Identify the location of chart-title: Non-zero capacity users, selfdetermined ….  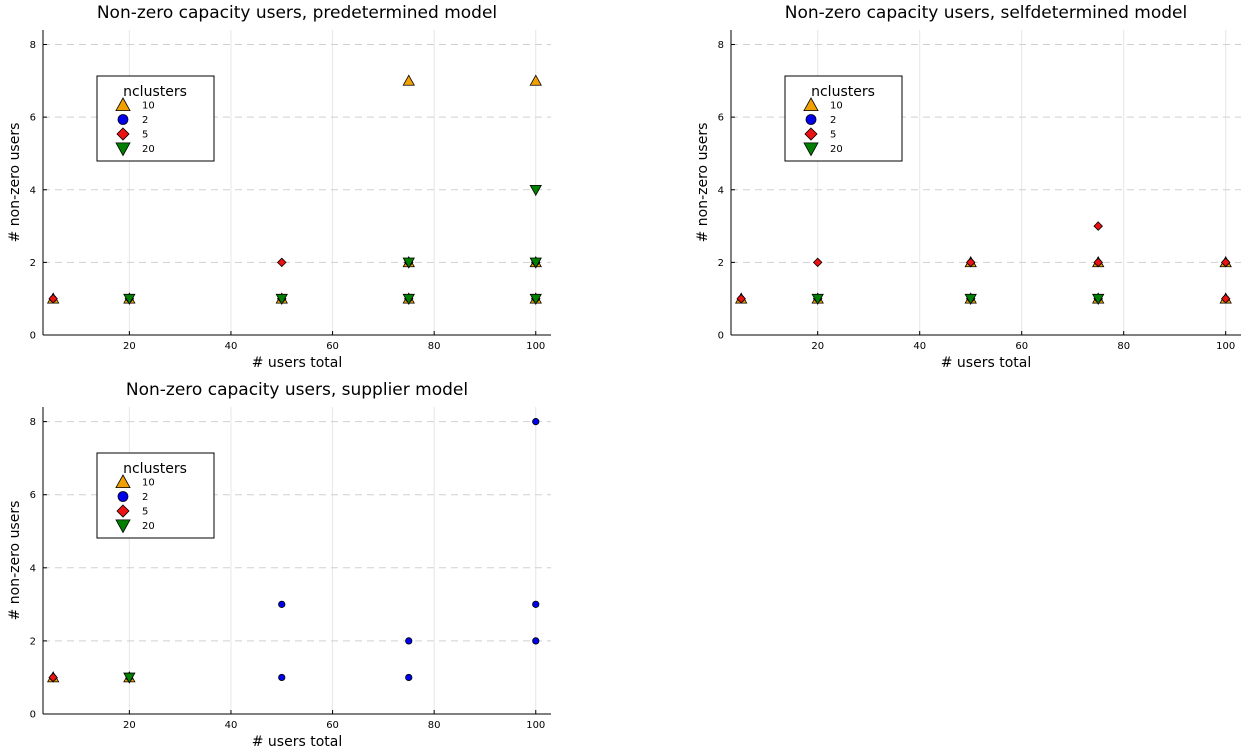
(986, 13).